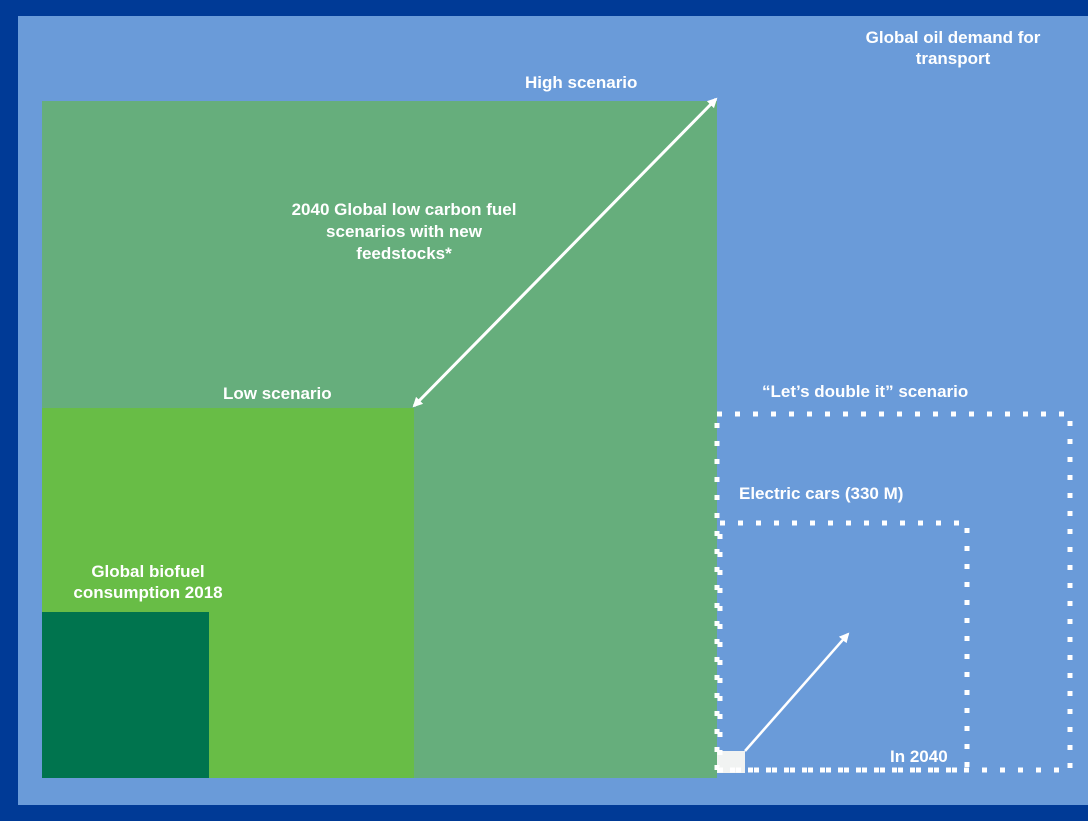 This screenshot has width=1088, height=821. Describe the element at coordinates (565, 252) in the screenshot. I see `scenario-range-arrow` at that location.